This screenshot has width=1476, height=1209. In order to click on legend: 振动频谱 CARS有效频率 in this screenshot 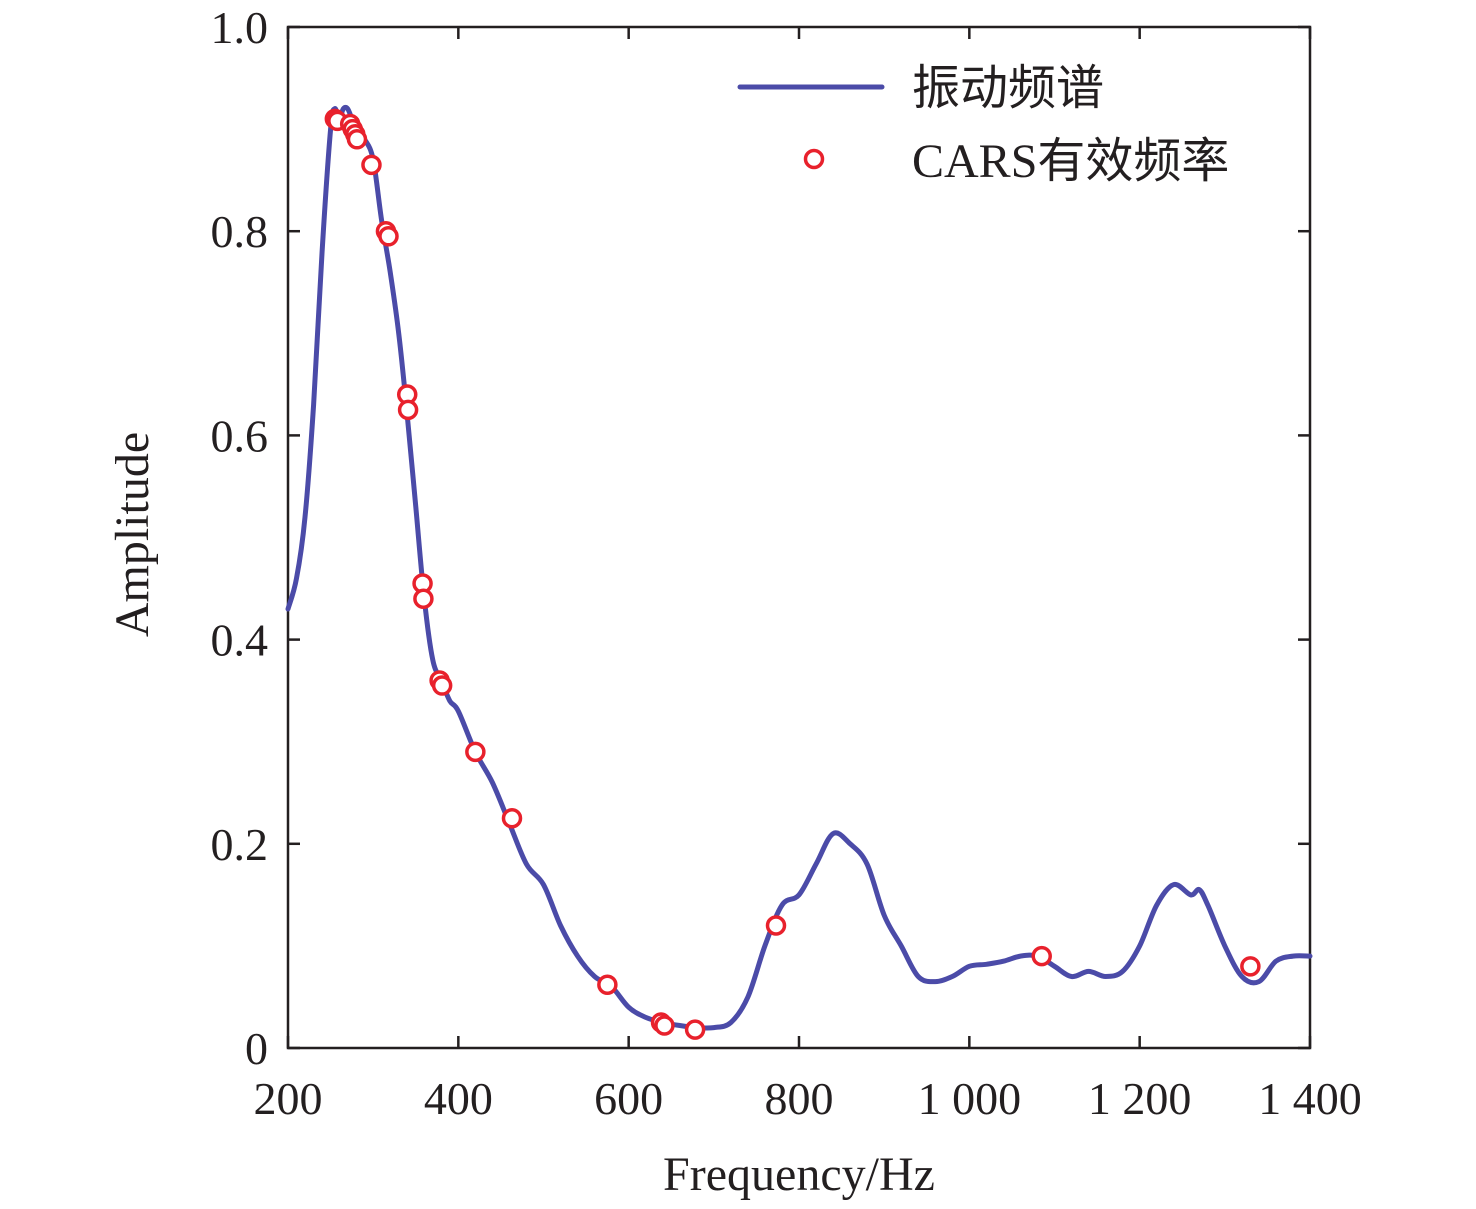, I will do `click(983, 125)`.